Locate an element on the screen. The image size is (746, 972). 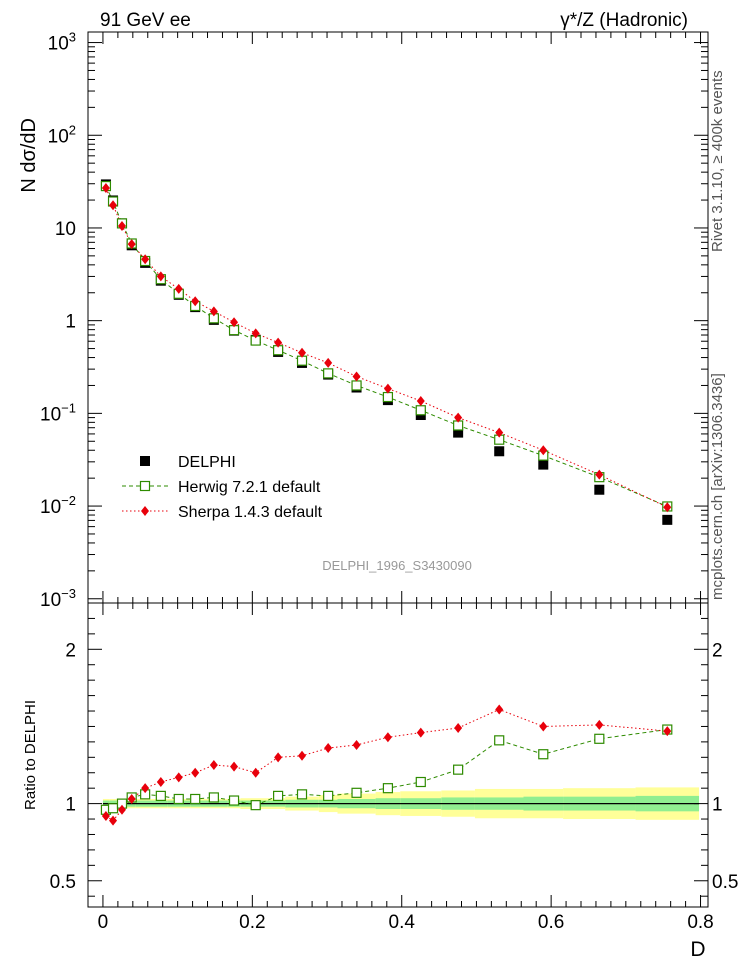
mcplots-label: mcplots.cern.ch [arXiv:1306.3436] is located at coordinates (717, 486).